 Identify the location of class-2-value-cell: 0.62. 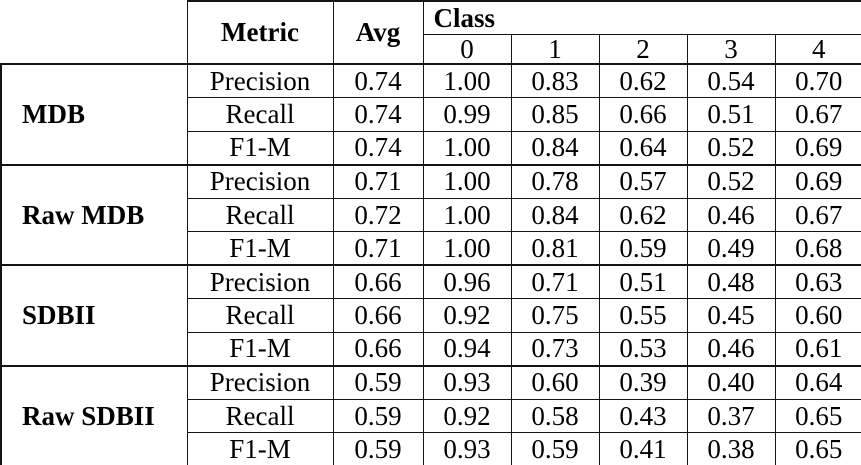
(643, 214).